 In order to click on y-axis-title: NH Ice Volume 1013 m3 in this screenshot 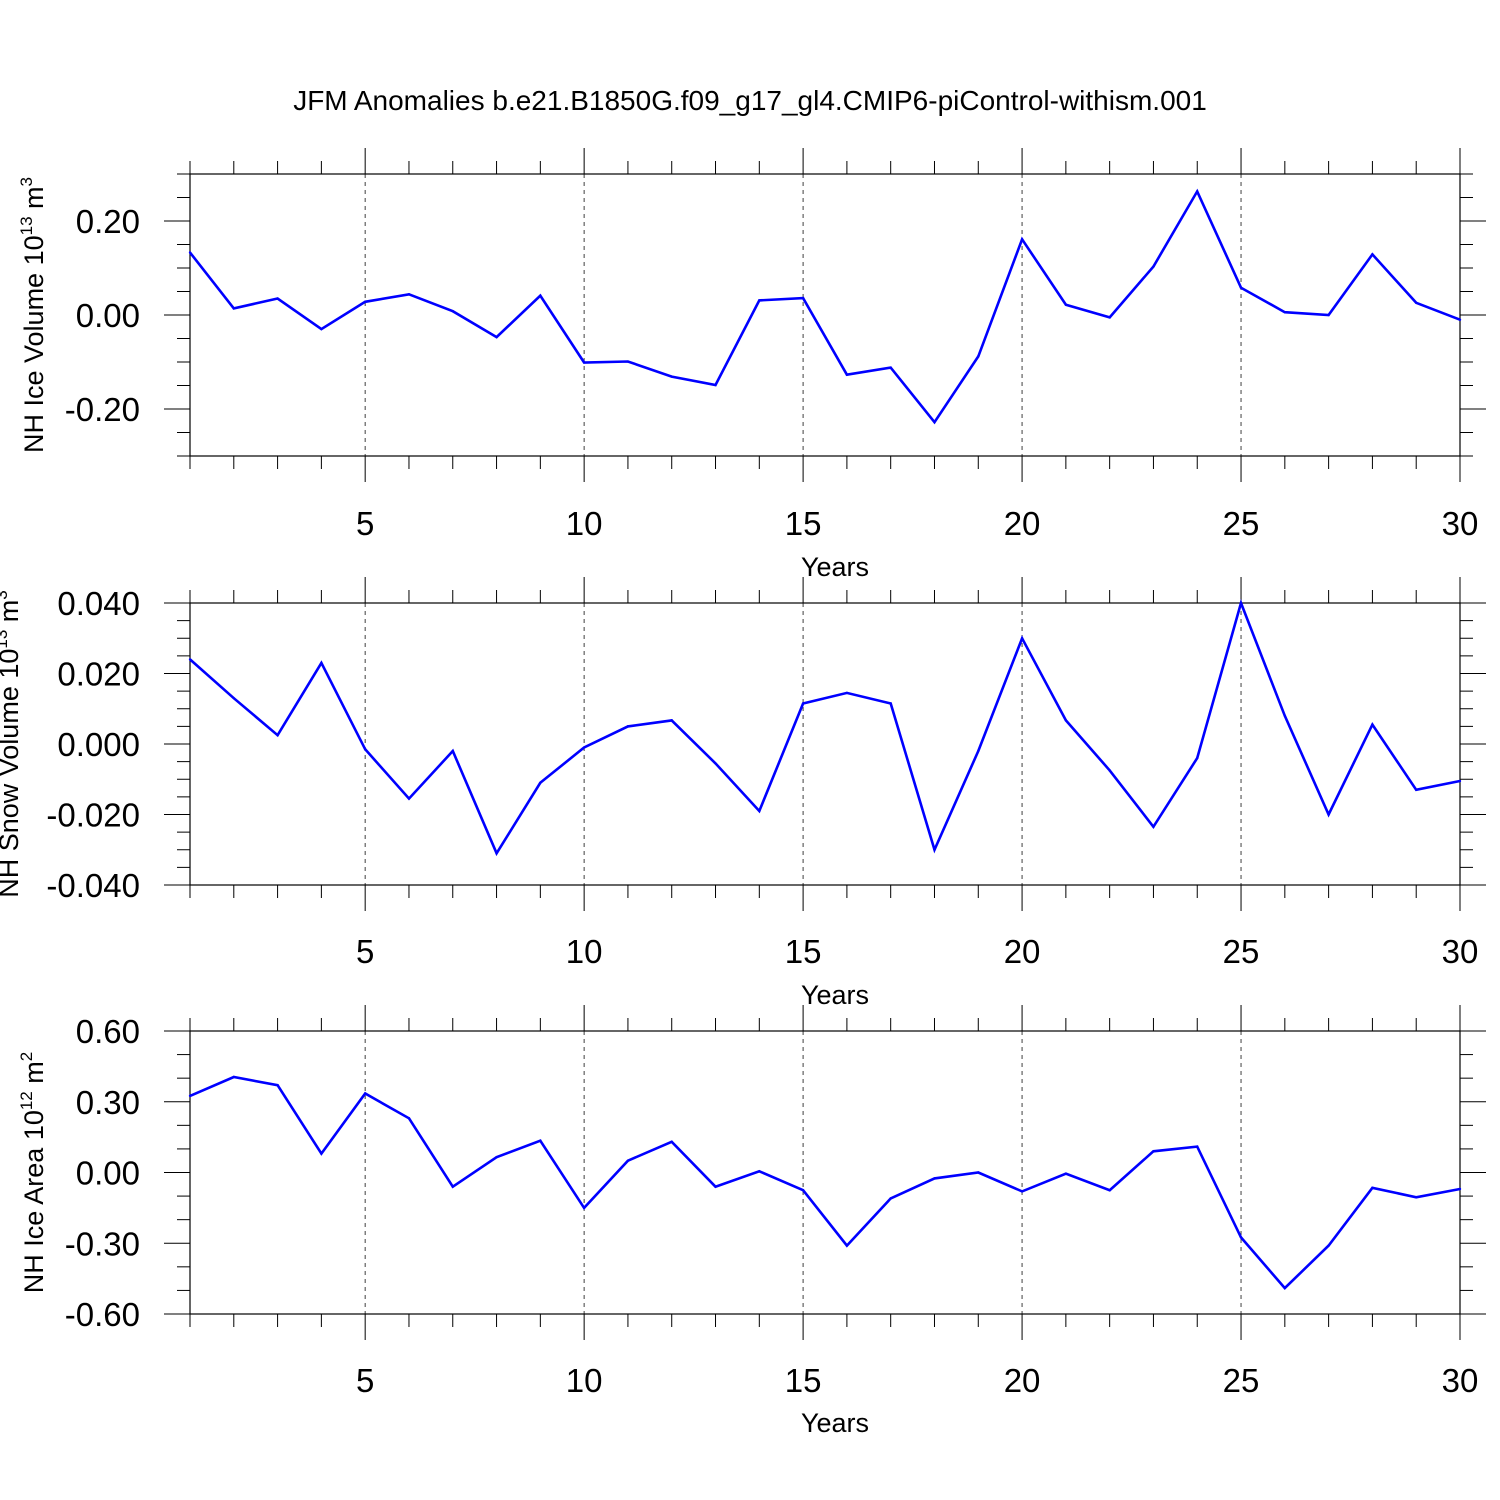, I will do `click(33, 315)`.